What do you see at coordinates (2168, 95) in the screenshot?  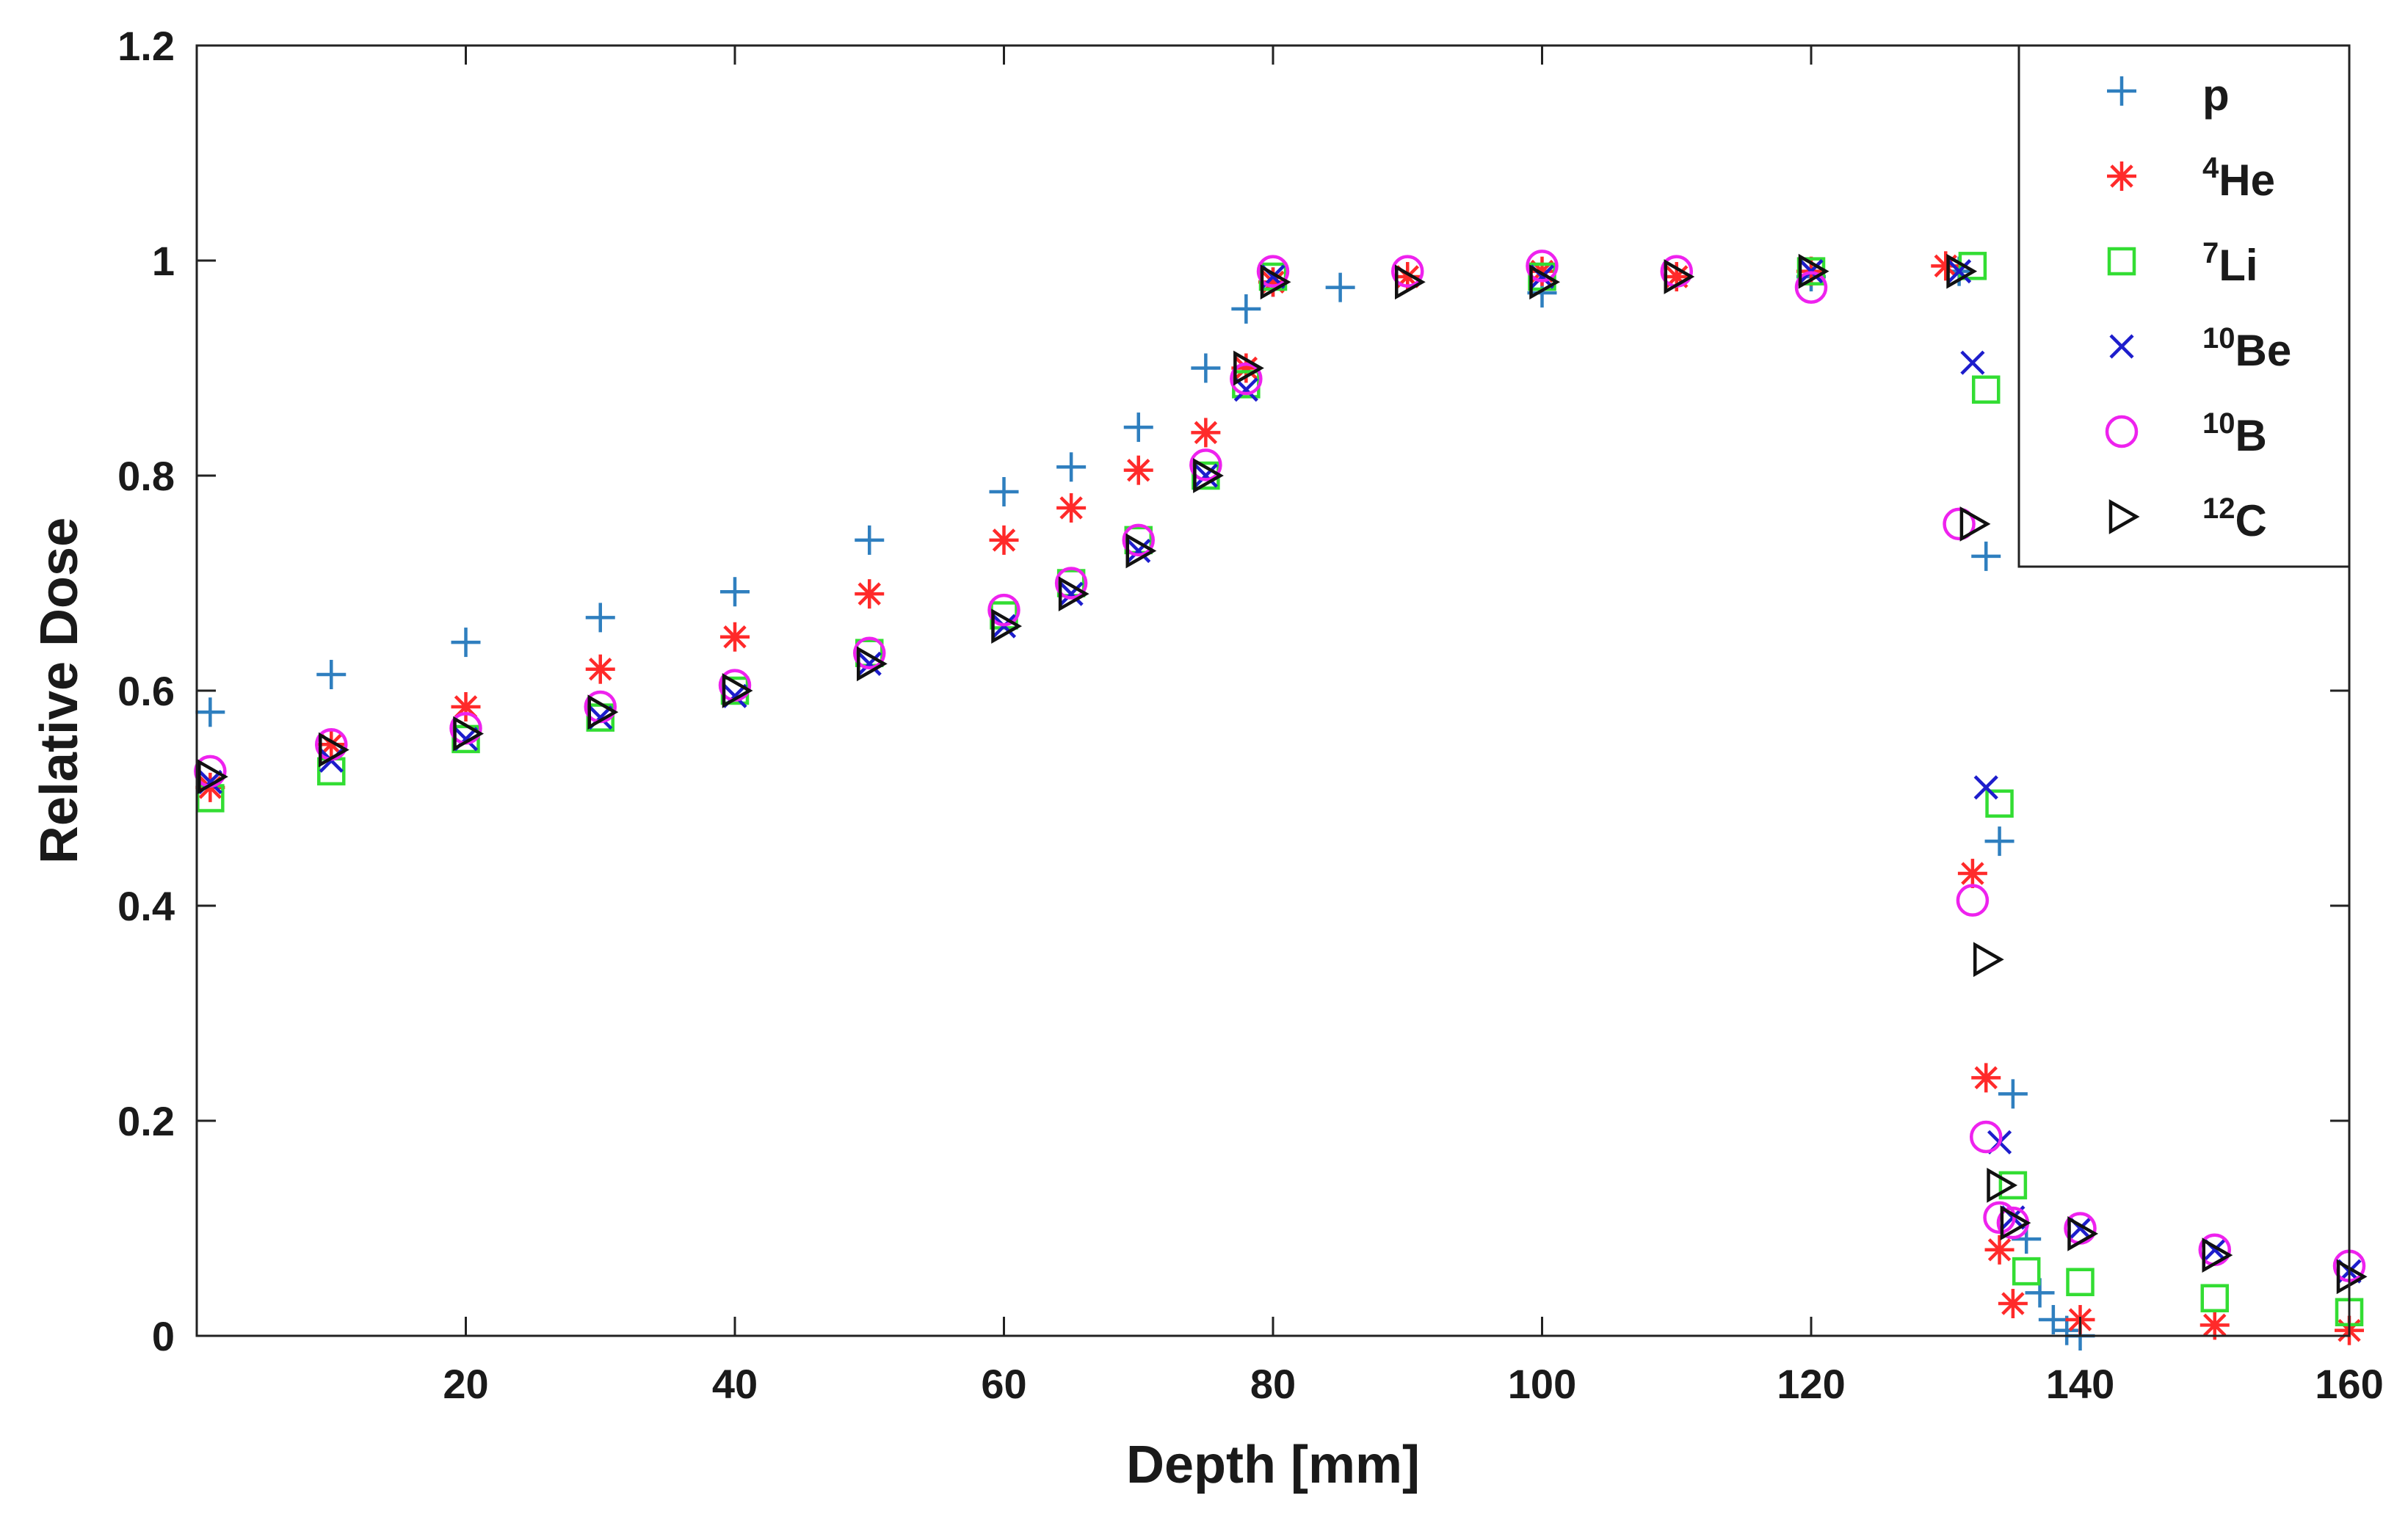 I see `legend-entry-p: p` at bounding box center [2168, 95].